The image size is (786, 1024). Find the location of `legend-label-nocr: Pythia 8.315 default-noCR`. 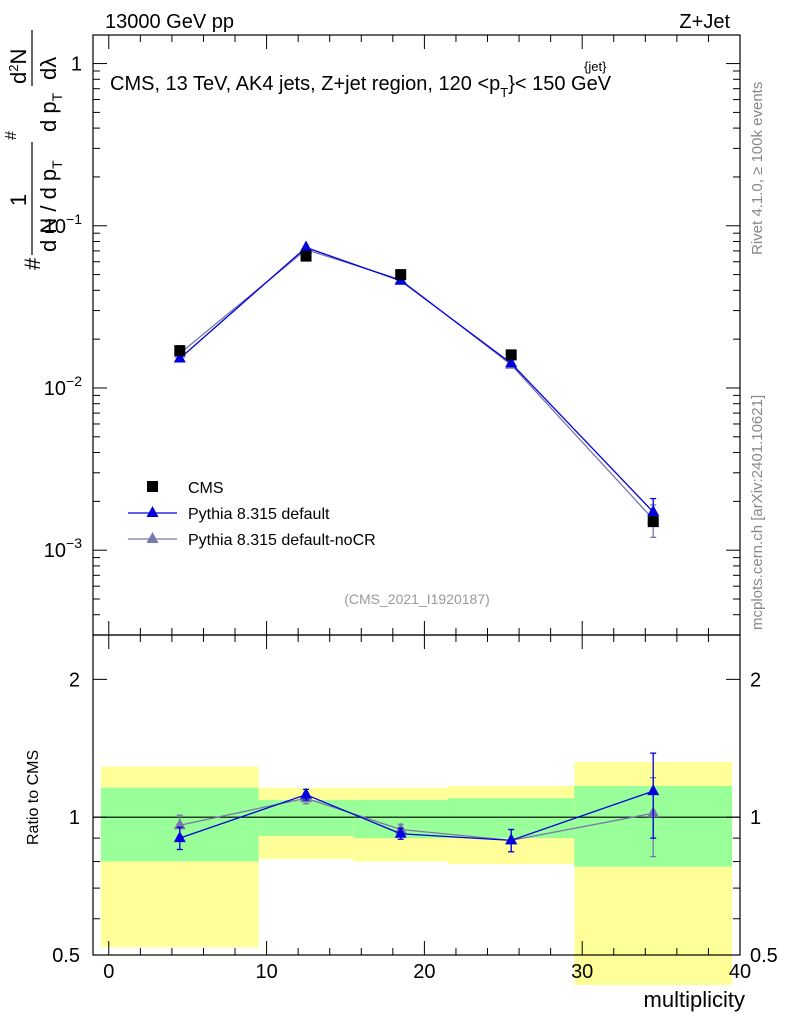

legend-label-nocr: Pythia 8.315 default-noCR is located at coordinates (282, 540).